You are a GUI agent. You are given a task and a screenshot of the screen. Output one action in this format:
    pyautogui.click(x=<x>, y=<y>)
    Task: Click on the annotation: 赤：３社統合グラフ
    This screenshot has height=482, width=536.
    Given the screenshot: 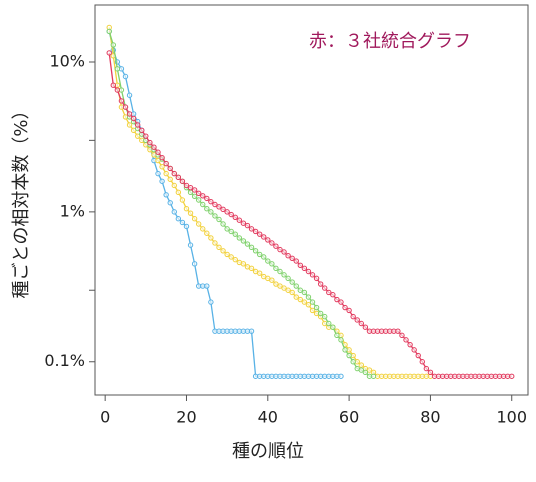 What is the action you would take?
    pyautogui.click(x=390, y=41)
    